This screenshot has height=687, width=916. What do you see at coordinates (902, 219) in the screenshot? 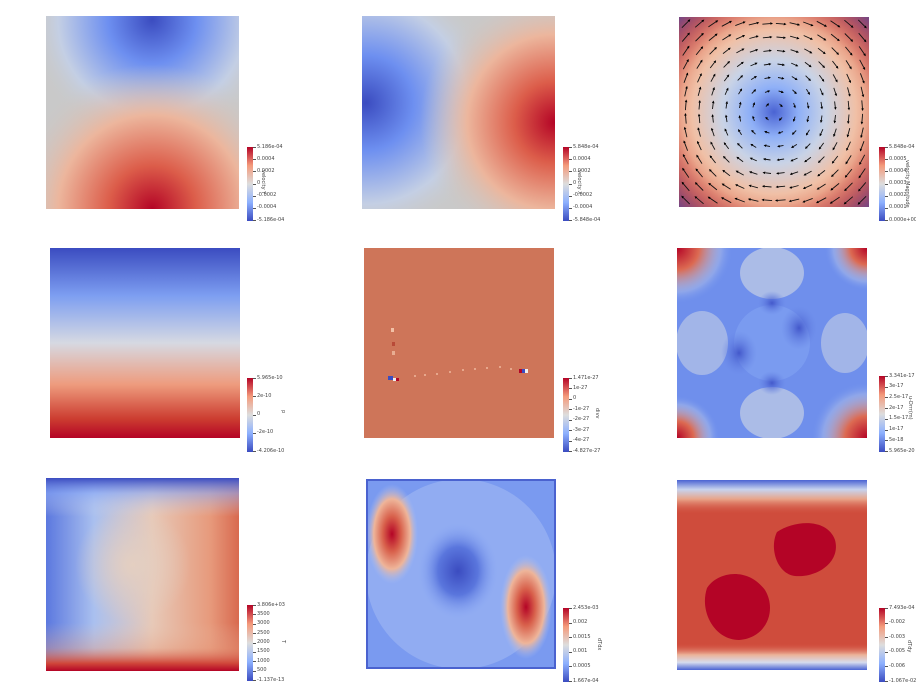
I see `colorbar-tick-label: 0.000e+00` at bounding box center [902, 219].